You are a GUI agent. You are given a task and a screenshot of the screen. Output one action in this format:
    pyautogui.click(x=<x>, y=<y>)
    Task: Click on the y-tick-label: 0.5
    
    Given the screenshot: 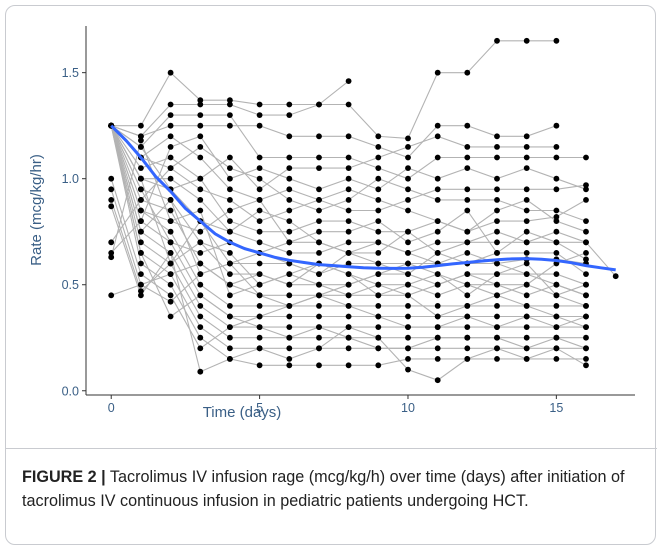 What is the action you would take?
    pyautogui.click(x=70, y=285)
    